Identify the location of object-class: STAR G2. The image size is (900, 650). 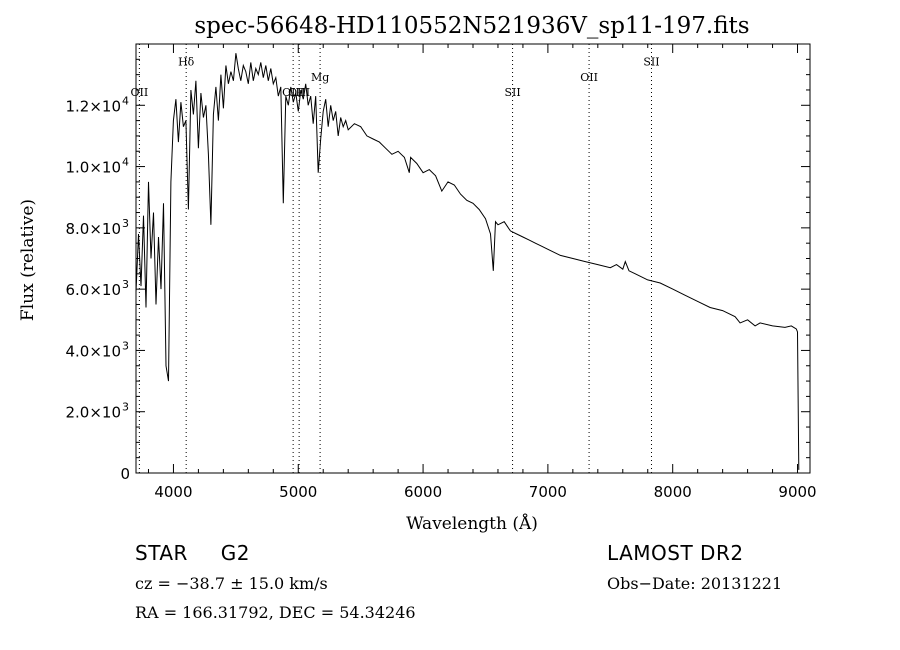
(192, 553).